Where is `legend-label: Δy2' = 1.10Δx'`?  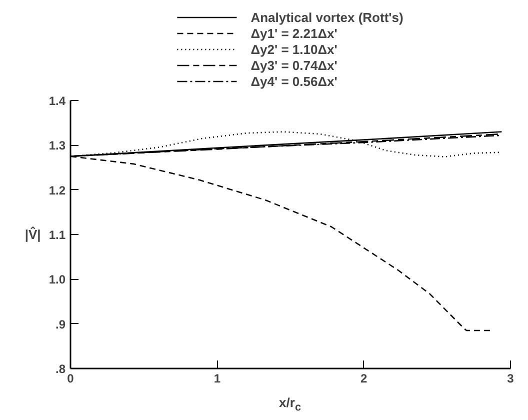 legend-label: Δy2' = 1.10Δx' is located at coordinates (294, 49).